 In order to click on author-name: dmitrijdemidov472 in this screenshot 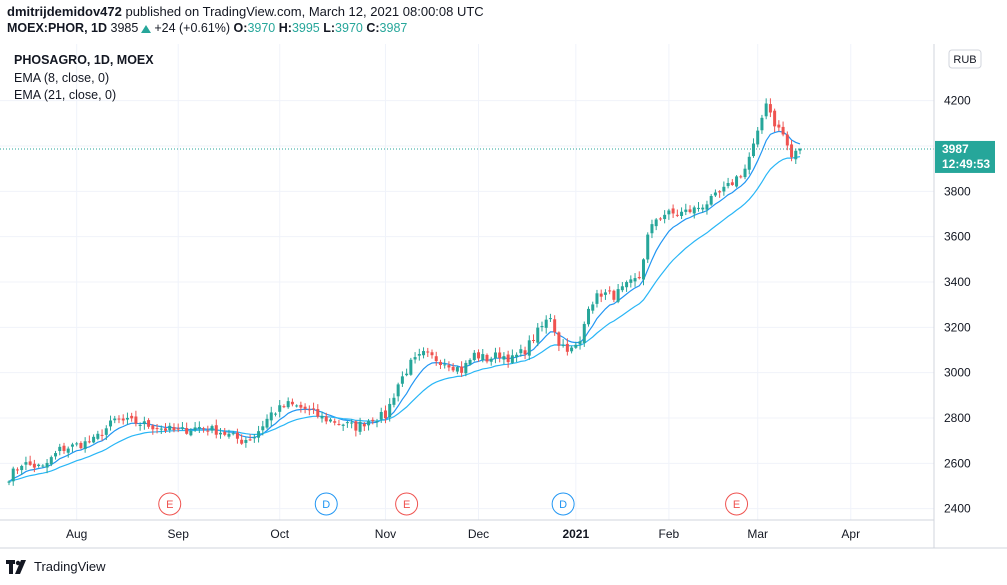, I will do `click(64, 11)`.